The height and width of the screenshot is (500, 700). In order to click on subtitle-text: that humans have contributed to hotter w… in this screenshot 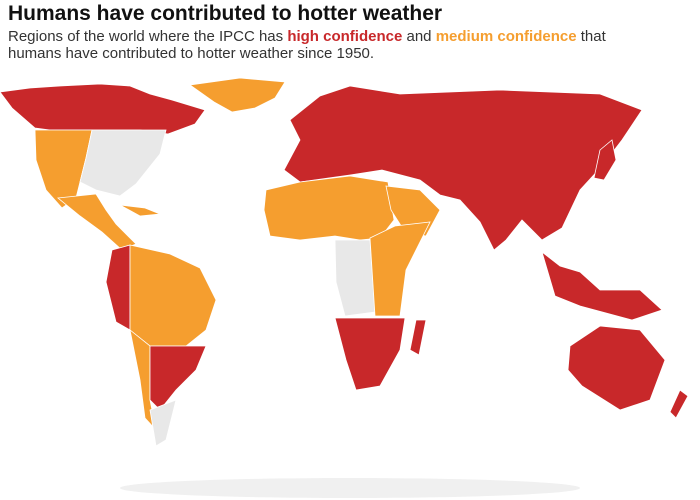, I will do `click(307, 45)`.